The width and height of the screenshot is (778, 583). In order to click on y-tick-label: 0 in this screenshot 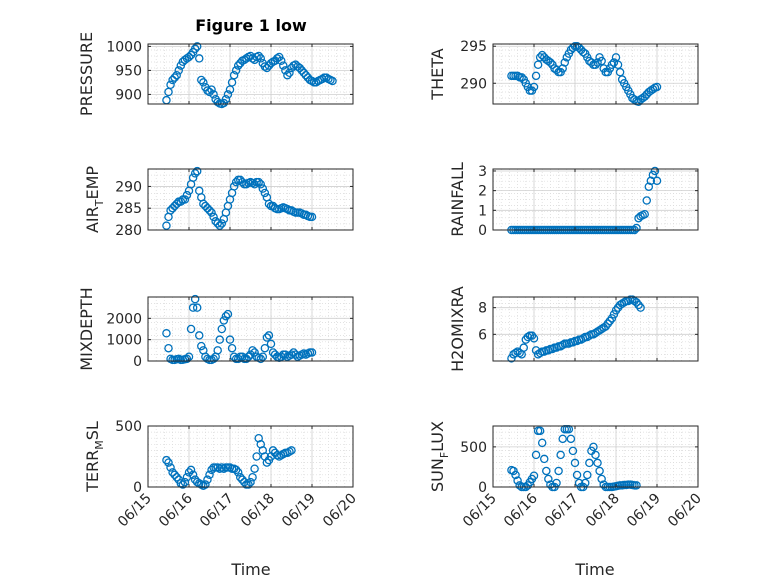, I will do `click(482, 488)`.